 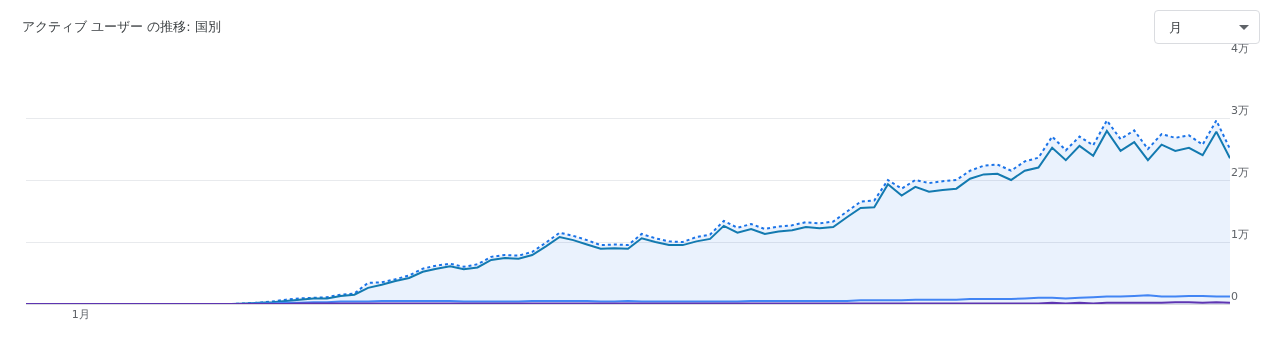 I want to click on chart-title: アクティブ ユーザー の推移: 国別, so click(x=121, y=27).